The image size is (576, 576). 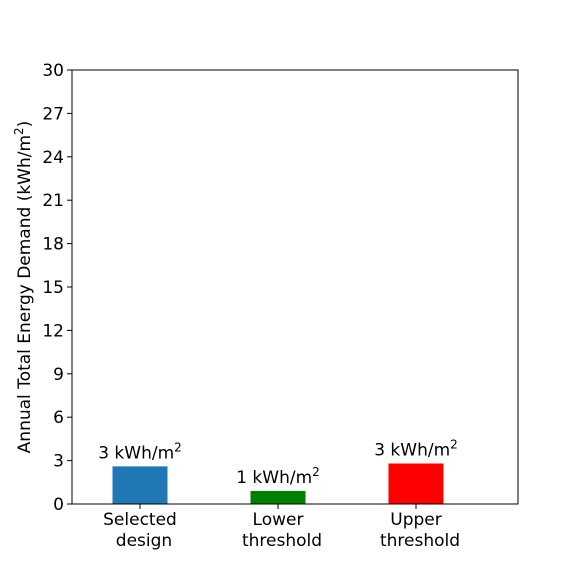 I want to click on x-tick-label: Upper, so click(x=415, y=520).